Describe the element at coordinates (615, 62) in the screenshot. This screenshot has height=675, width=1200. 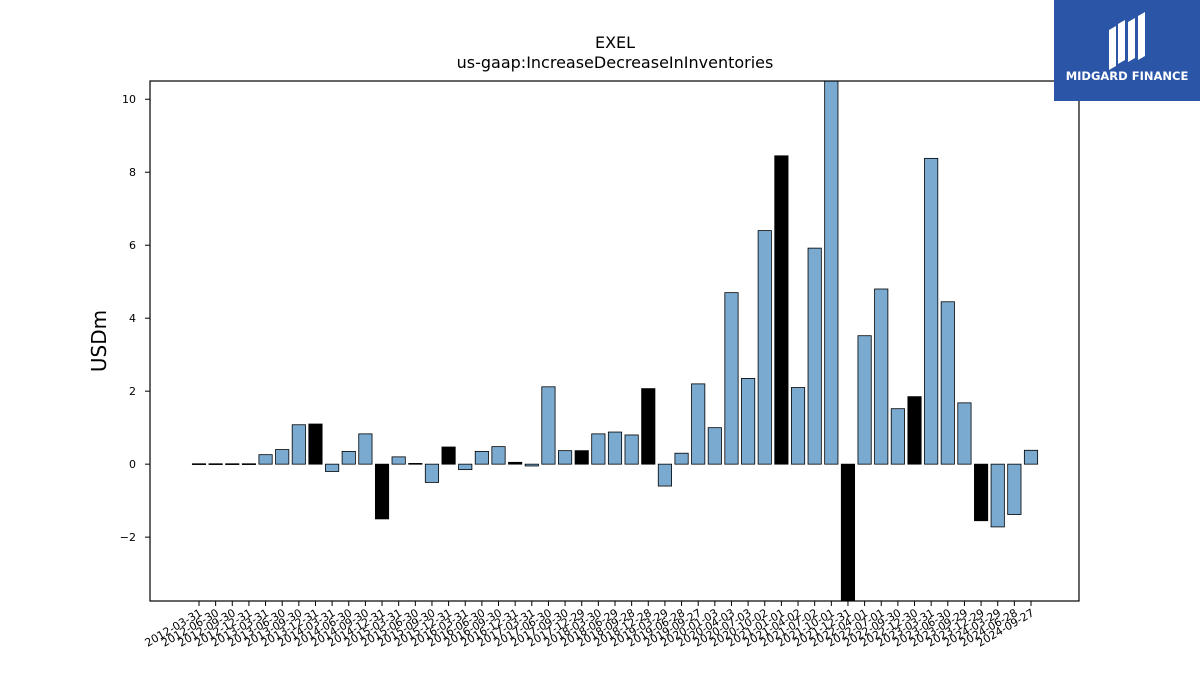
I see `chart-subtitle: us-gaap:IncreaseDecreaseInInventories` at that location.